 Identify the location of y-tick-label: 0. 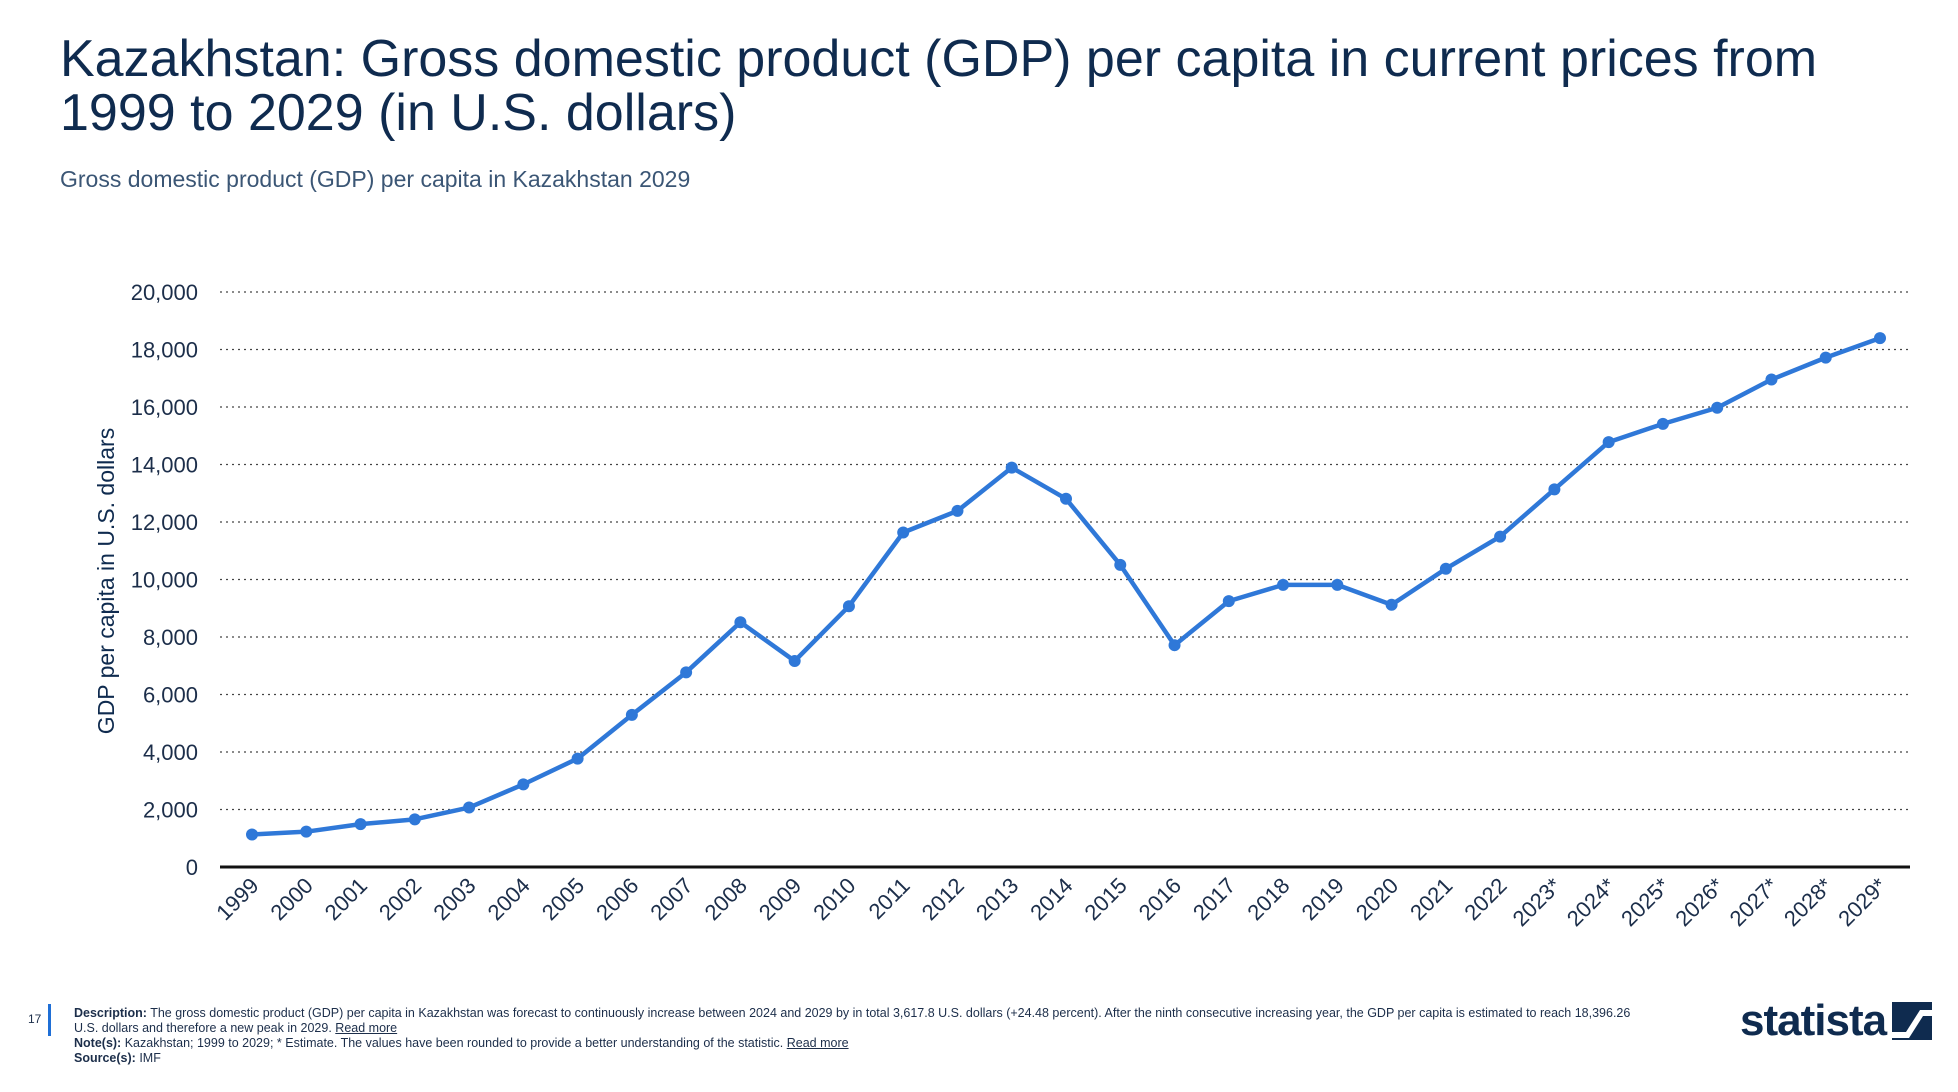
(192, 867).